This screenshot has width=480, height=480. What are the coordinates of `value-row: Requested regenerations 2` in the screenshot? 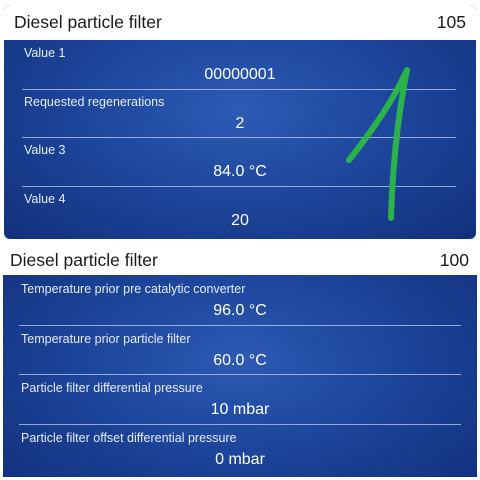 It's located at (240, 114).